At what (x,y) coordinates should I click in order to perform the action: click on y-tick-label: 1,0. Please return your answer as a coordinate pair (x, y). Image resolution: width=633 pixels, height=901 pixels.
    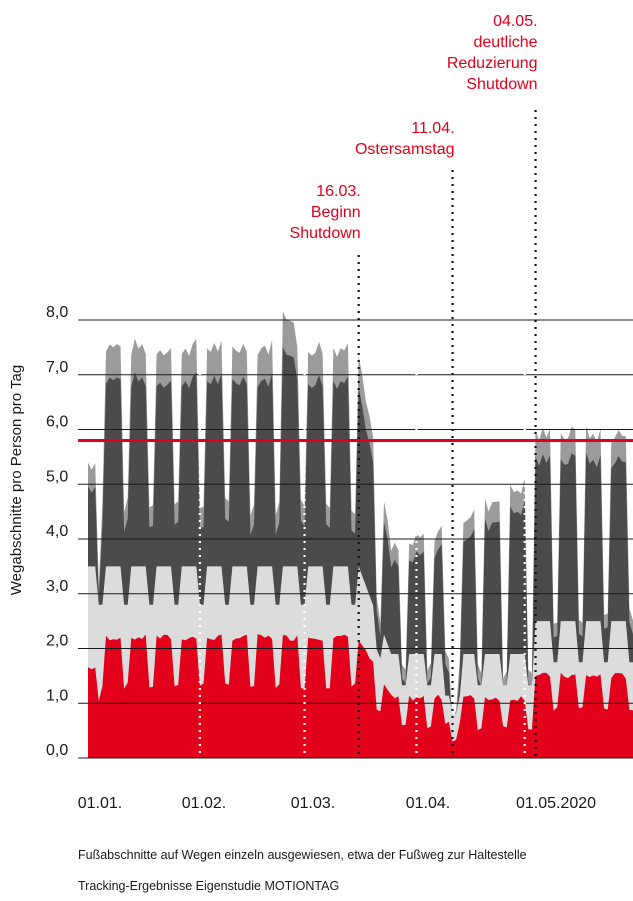
    Looking at the image, I should click on (57, 695).